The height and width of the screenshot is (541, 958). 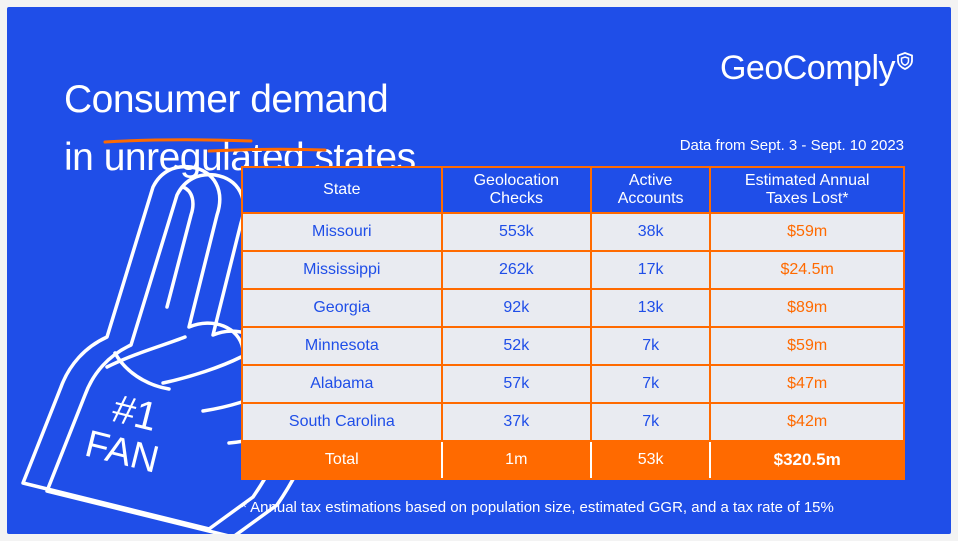 I want to click on table-row: South Carolina 37k 7k $42m, so click(x=573, y=423).